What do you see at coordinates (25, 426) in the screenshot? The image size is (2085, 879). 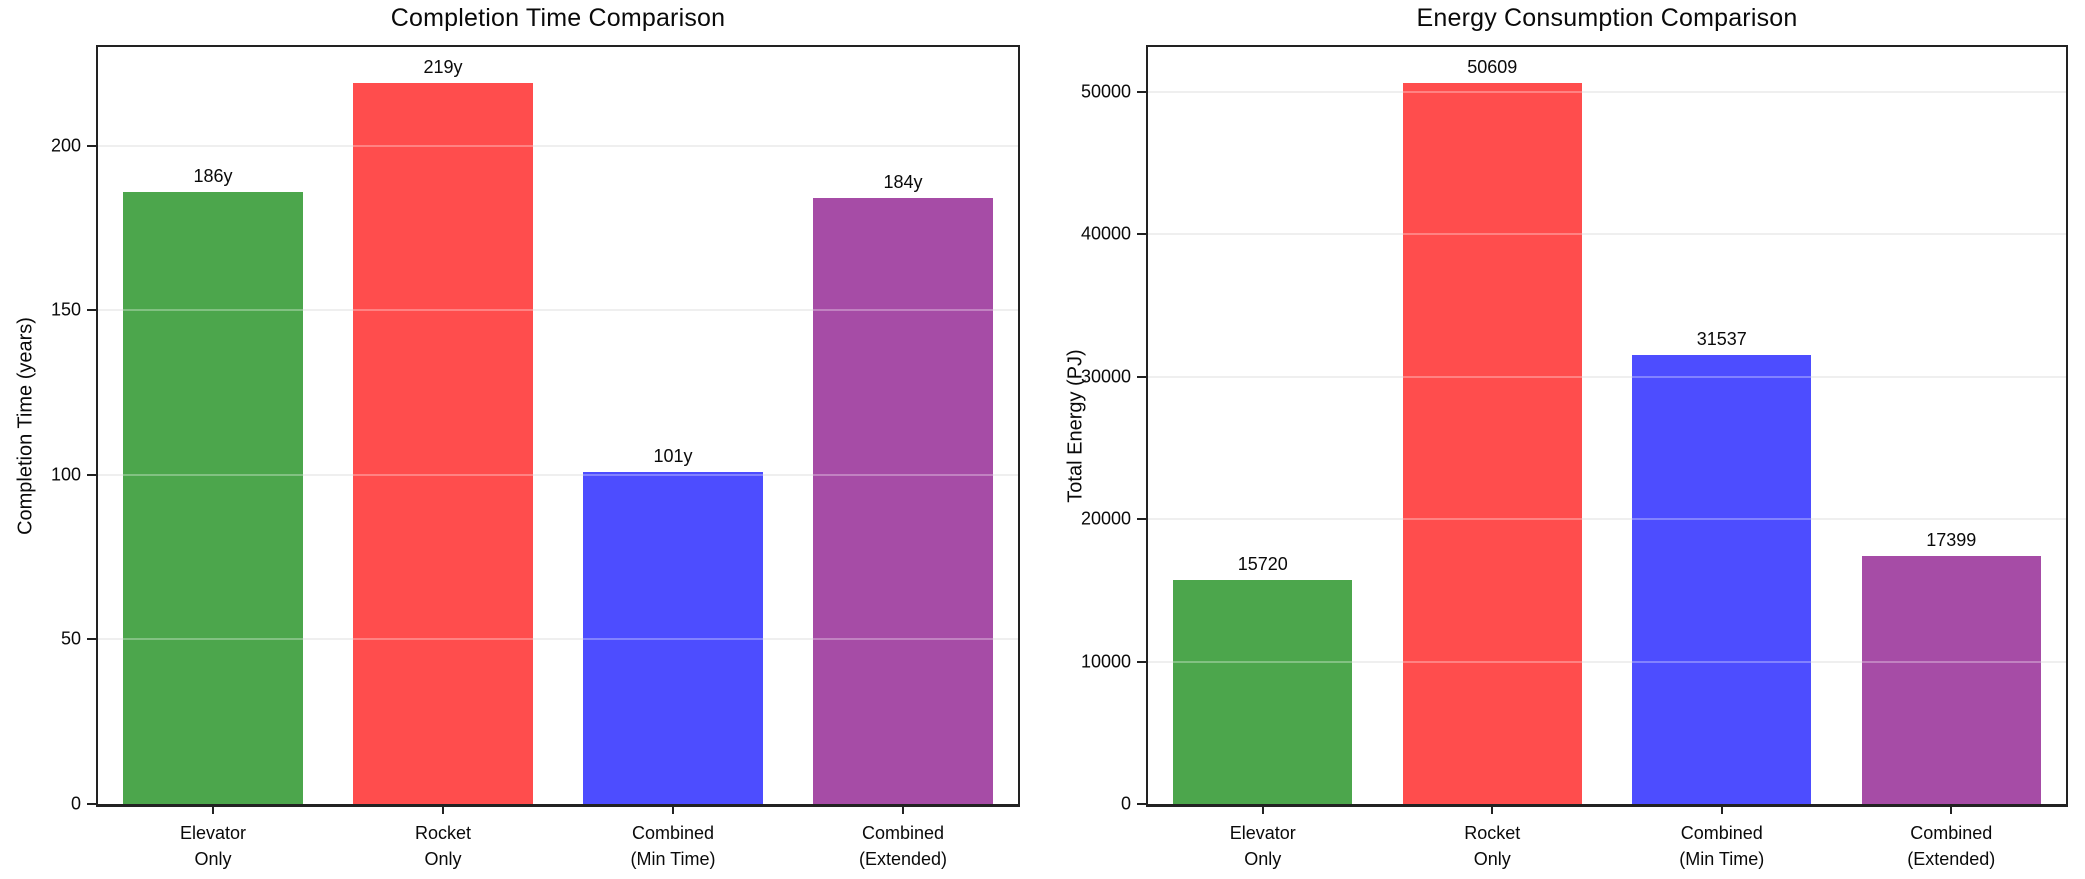 I see `y-axis-label: Completion Time (years)` at bounding box center [25, 426].